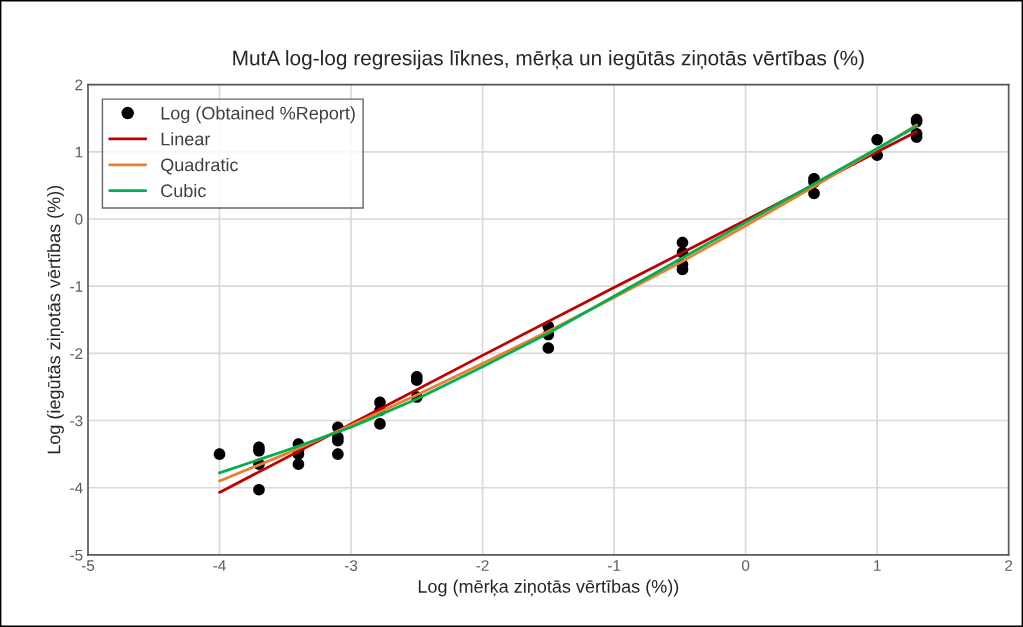 Image resolution: width=1023 pixels, height=627 pixels. I want to click on y-tick-label: -1, so click(76, 286).